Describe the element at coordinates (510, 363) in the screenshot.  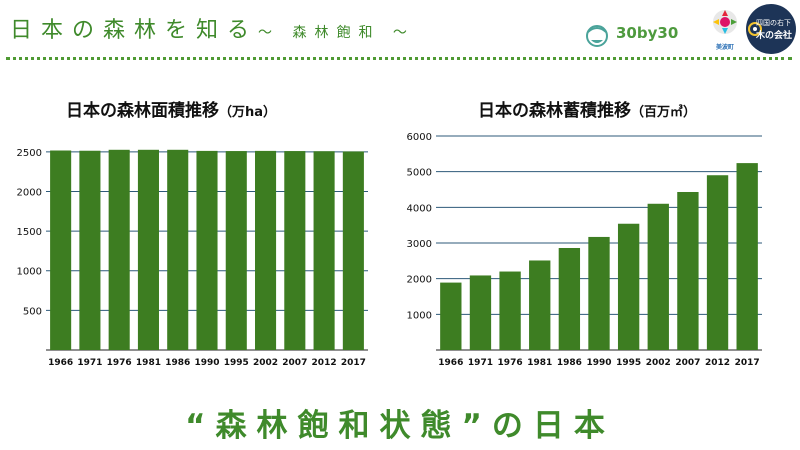
I see `x-tick-label-stock-1976: 1976` at that location.